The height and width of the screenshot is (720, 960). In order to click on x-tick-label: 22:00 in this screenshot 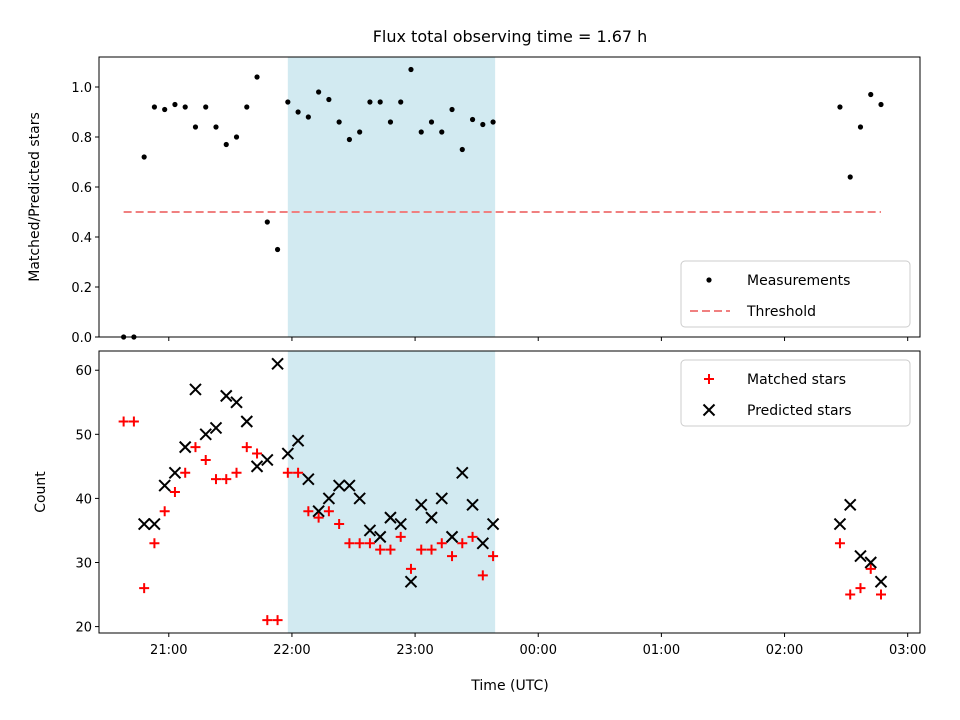, I will do `click(291, 650)`.